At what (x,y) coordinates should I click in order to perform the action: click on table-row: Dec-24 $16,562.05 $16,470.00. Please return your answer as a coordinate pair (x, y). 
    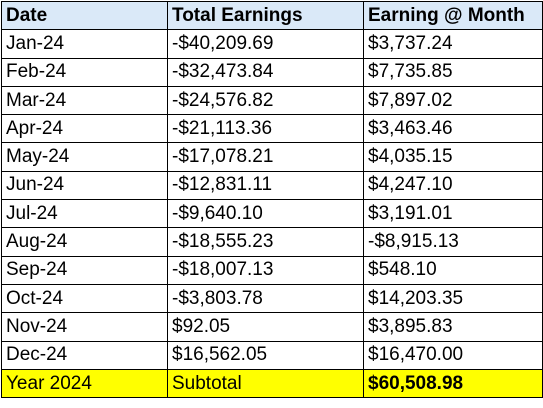
    Looking at the image, I should click on (272, 355).